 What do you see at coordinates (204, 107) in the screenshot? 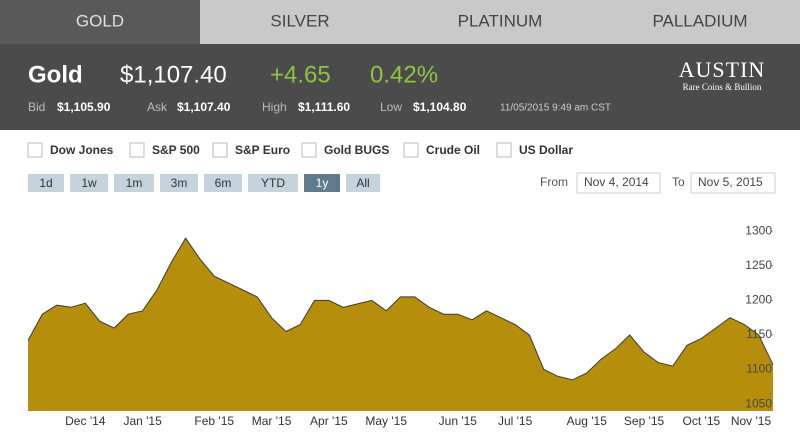
I see `ask: $1,107.40` at bounding box center [204, 107].